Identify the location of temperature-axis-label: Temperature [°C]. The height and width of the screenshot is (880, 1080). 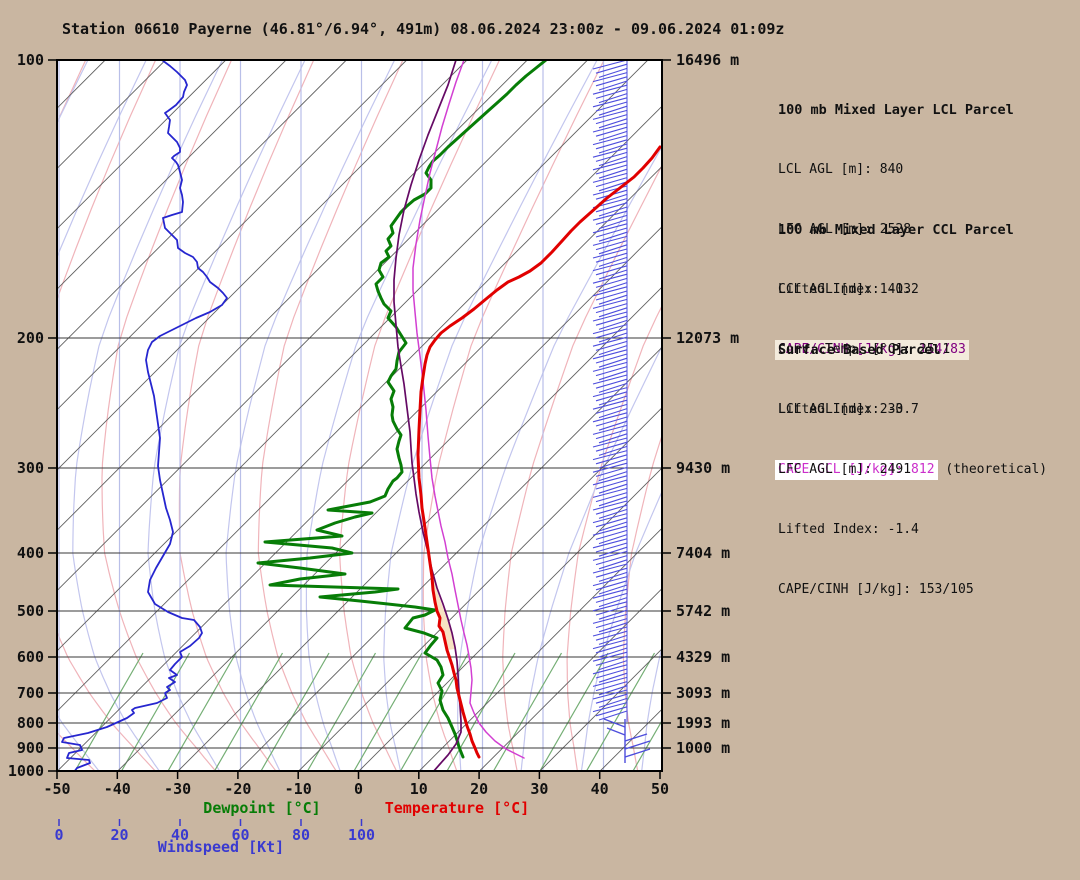
(457, 808).